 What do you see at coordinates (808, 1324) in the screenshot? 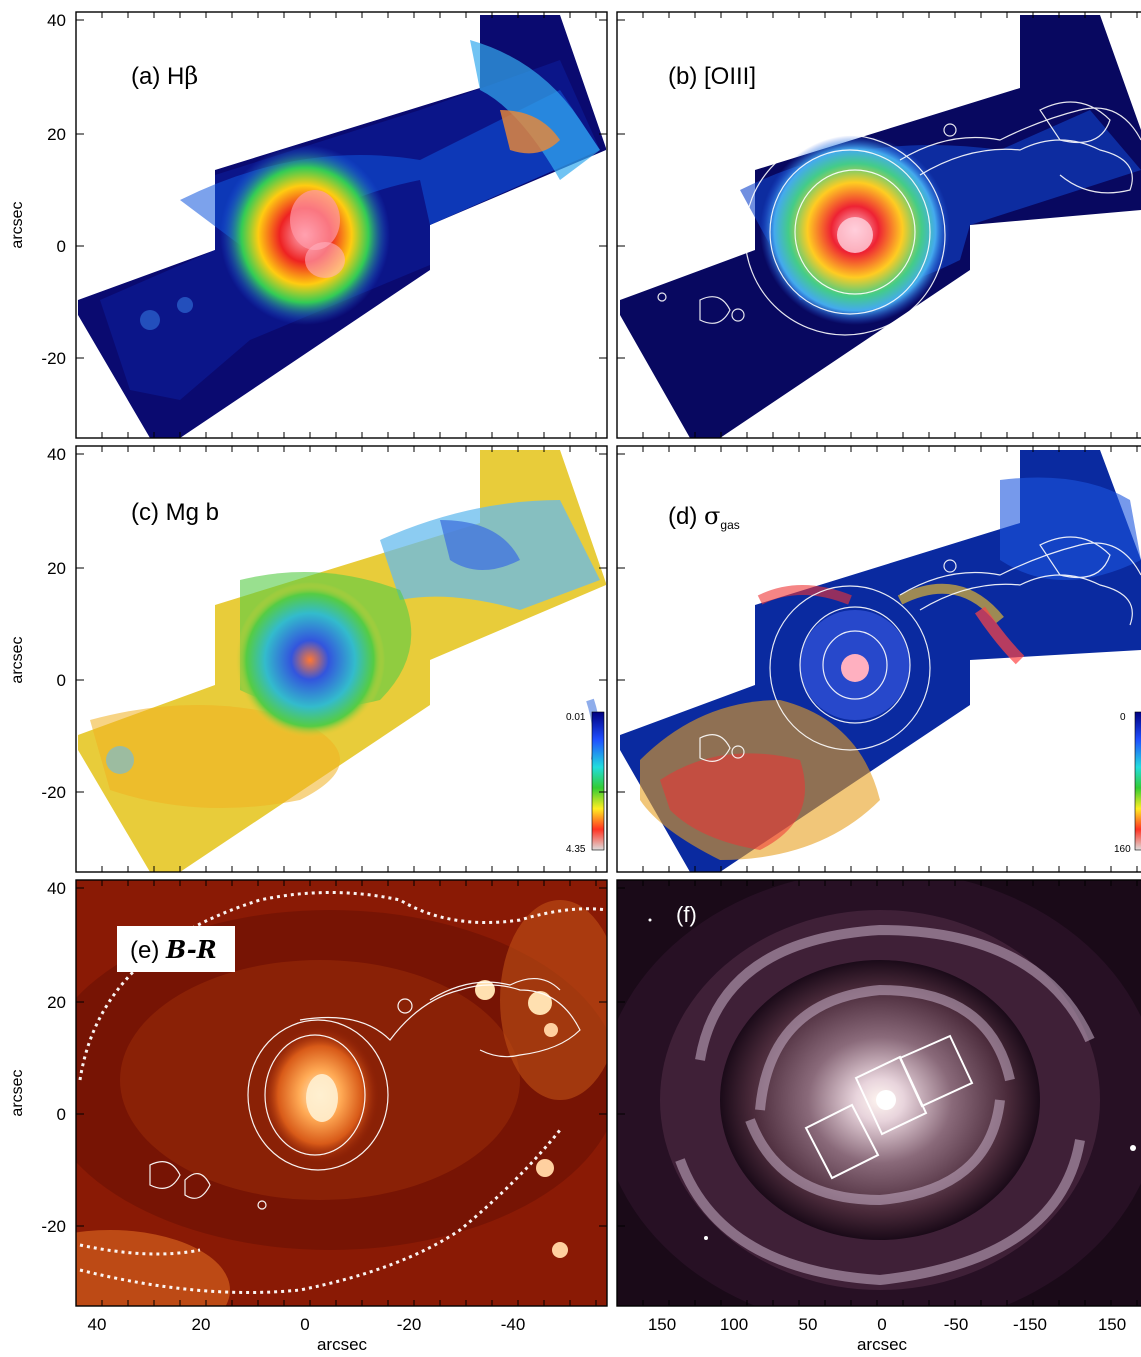
I see `x-tick-label: 50` at bounding box center [808, 1324].